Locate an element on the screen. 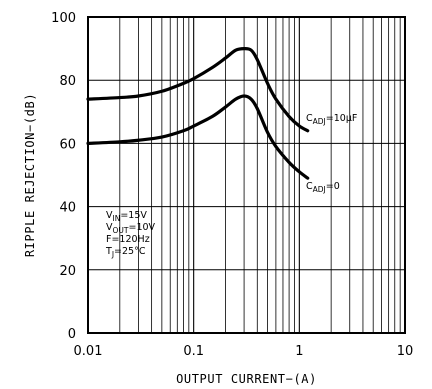 This screenshot has width=432, height=389. series-label-0-tail: =10µF is located at coordinates (342, 118).